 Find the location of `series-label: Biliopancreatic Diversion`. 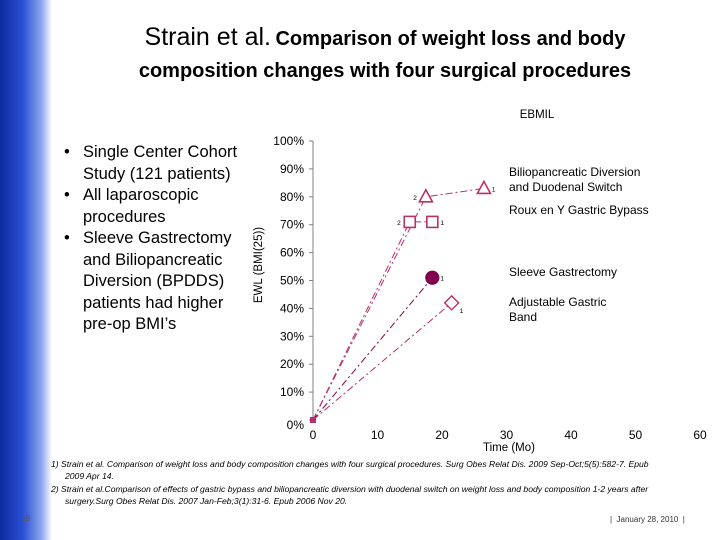

series-label: Biliopancreatic Diversion is located at coordinates (574, 172).